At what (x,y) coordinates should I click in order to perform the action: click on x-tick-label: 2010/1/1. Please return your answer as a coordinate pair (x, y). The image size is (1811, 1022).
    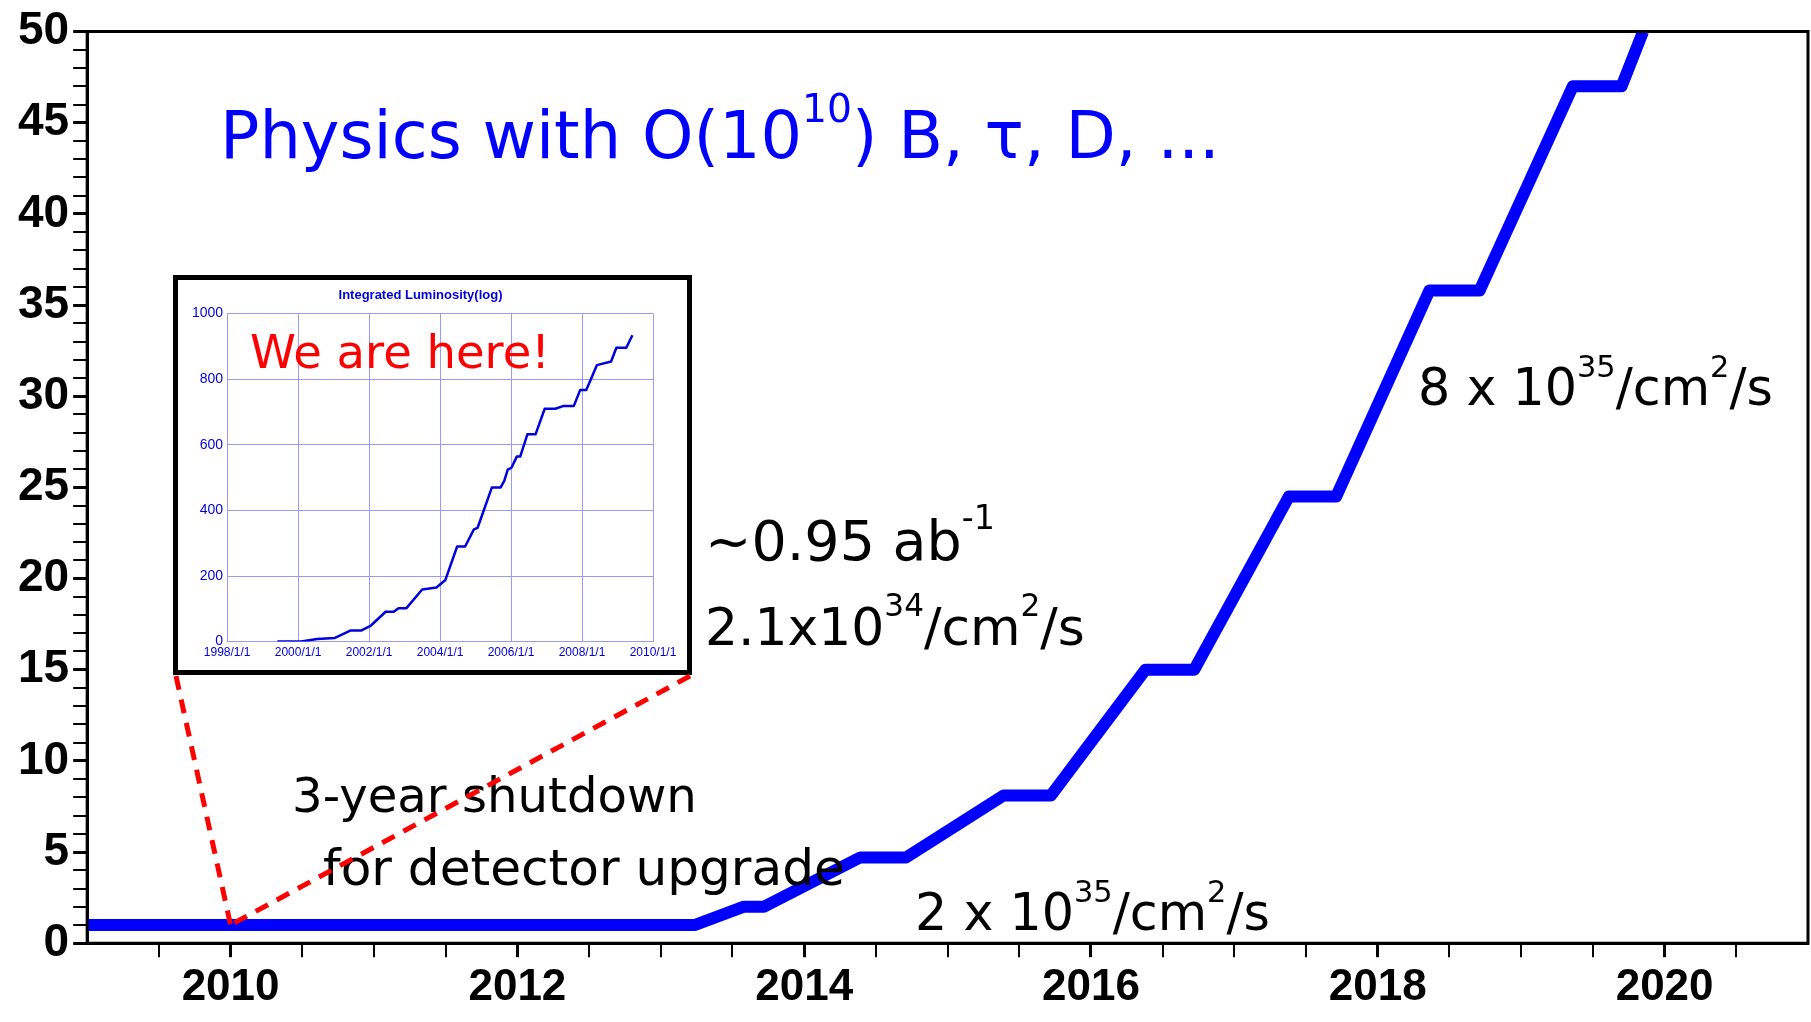
    Looking at the image, I should click on (653, 652).